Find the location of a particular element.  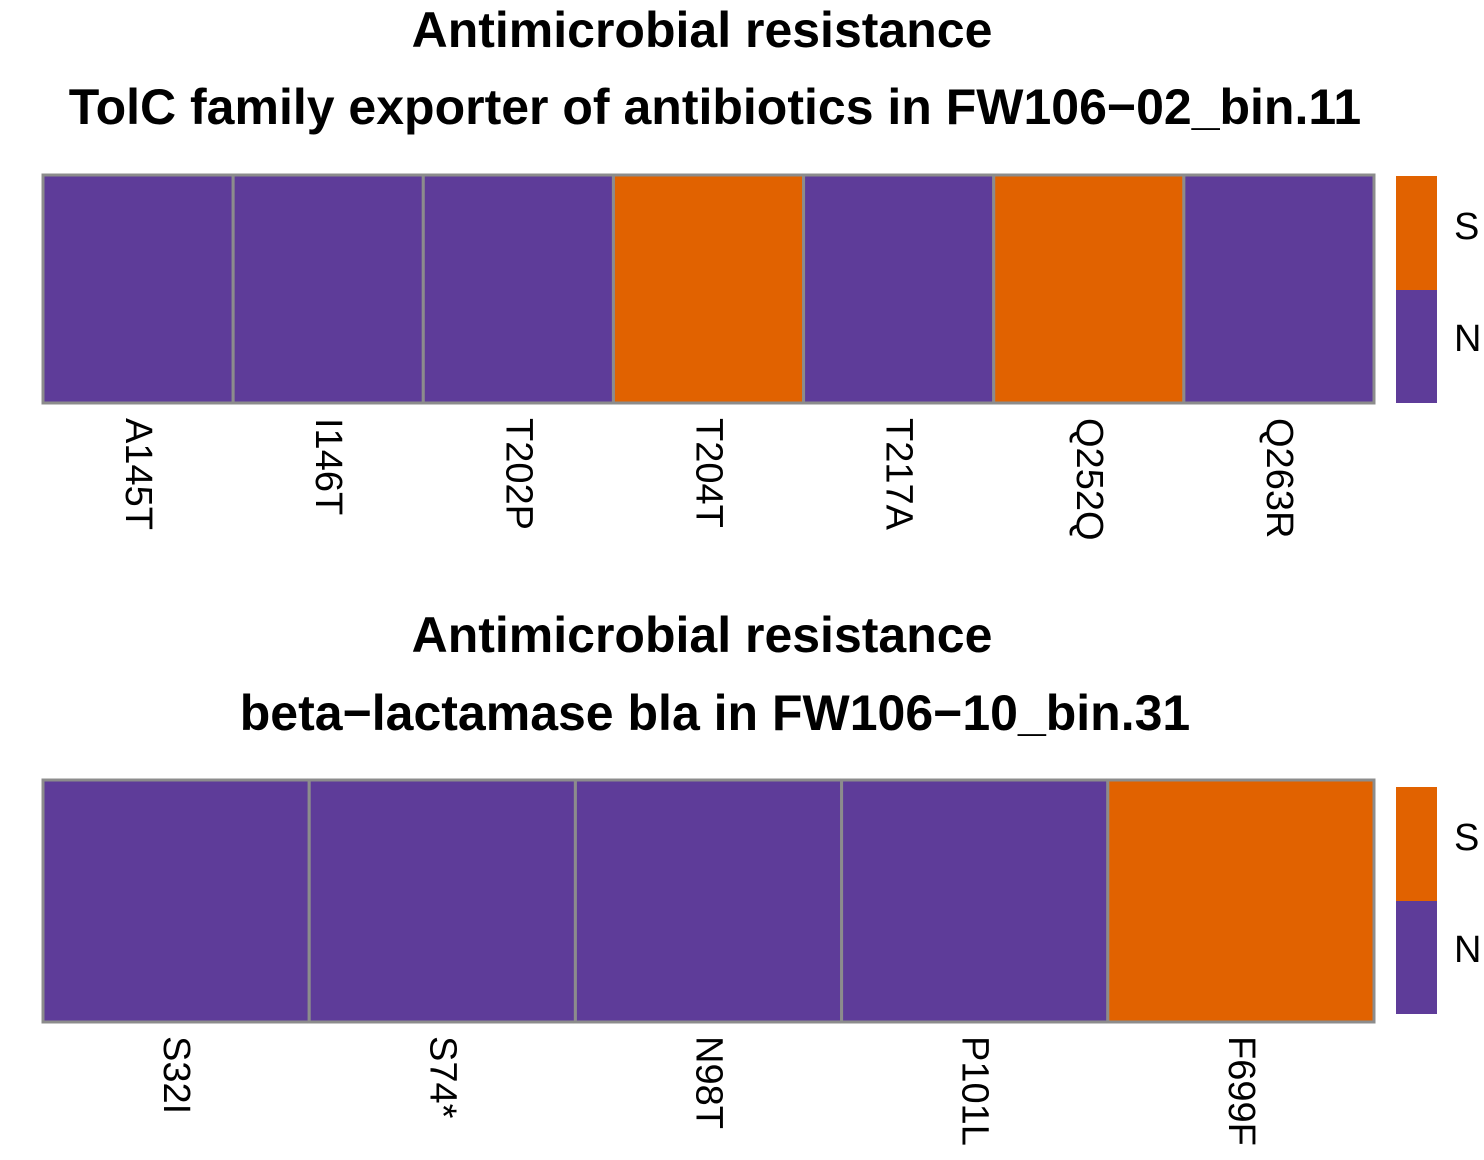

heatmap-cell-i146t is located at coordinates (328, 289).